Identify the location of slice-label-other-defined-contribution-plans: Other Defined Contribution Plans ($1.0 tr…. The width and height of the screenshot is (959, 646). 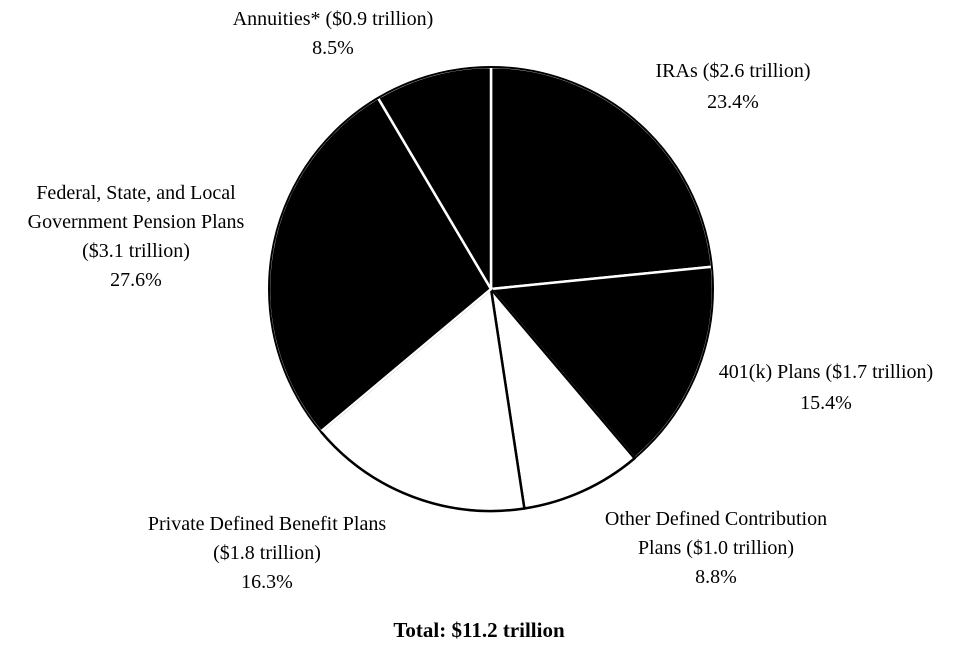
(716, 548).